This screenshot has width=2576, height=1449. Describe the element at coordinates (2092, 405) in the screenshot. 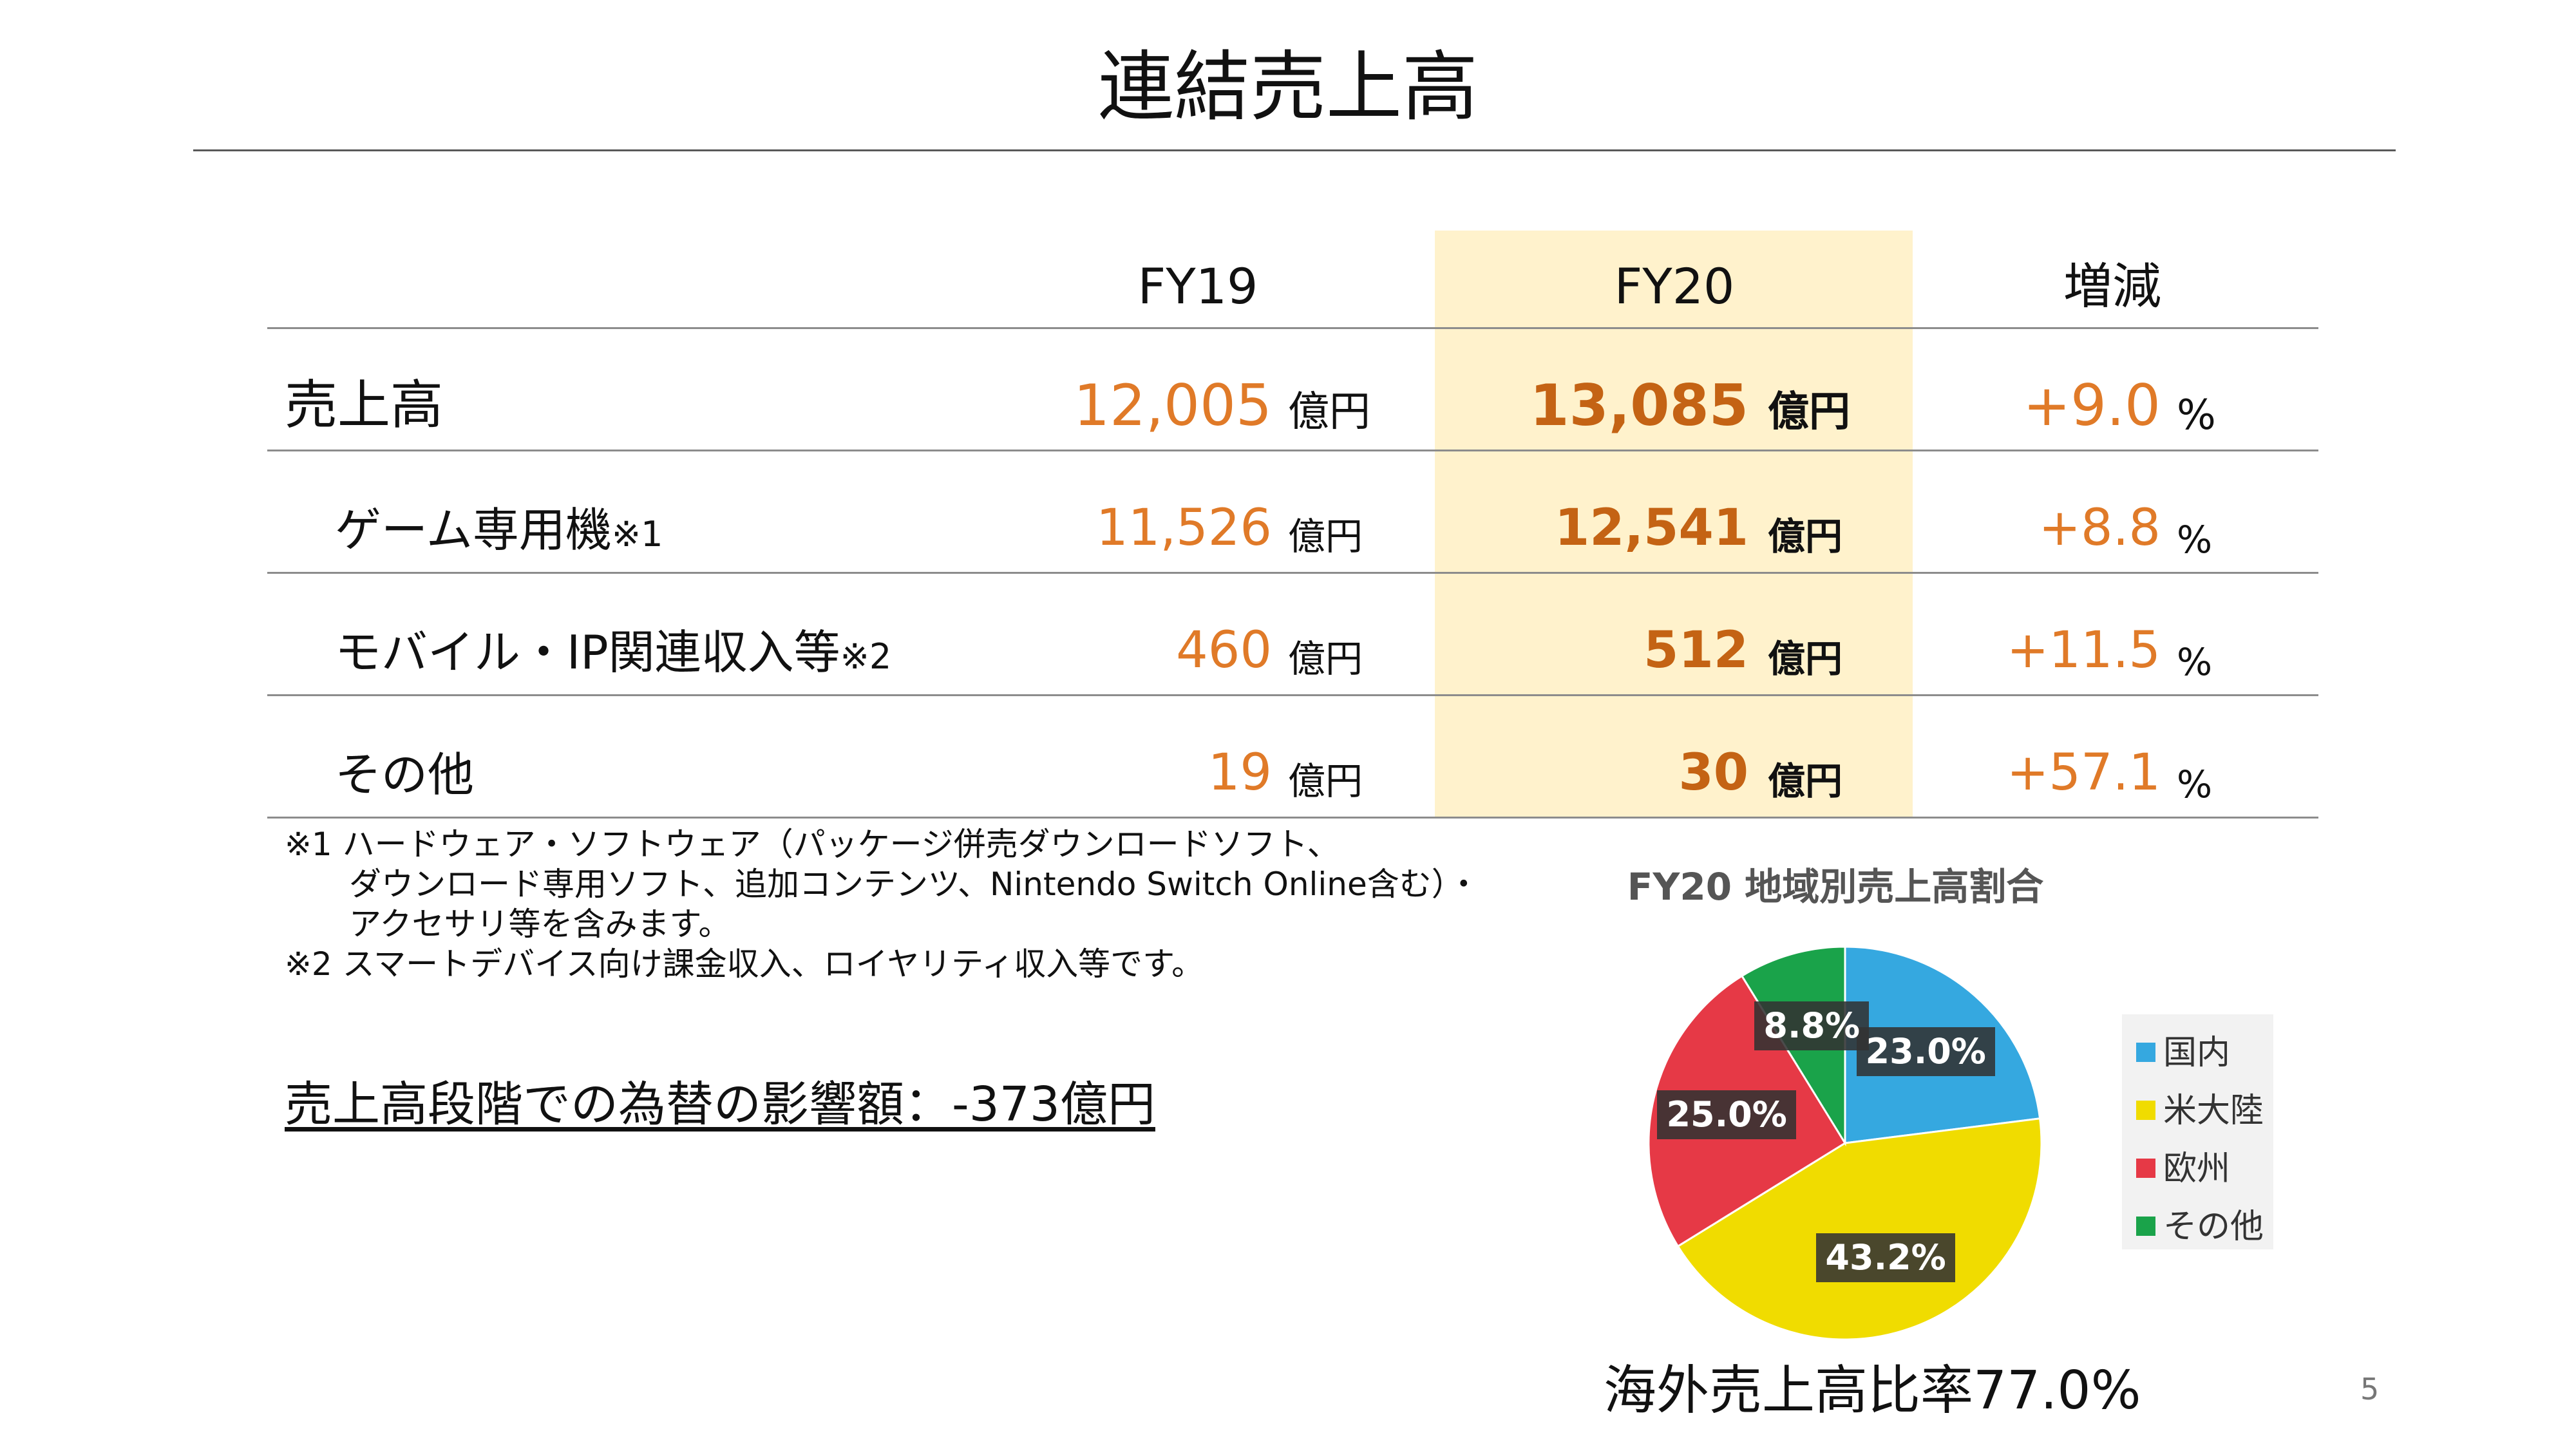

I see `net-sales-change-value: +9.0` at that location.